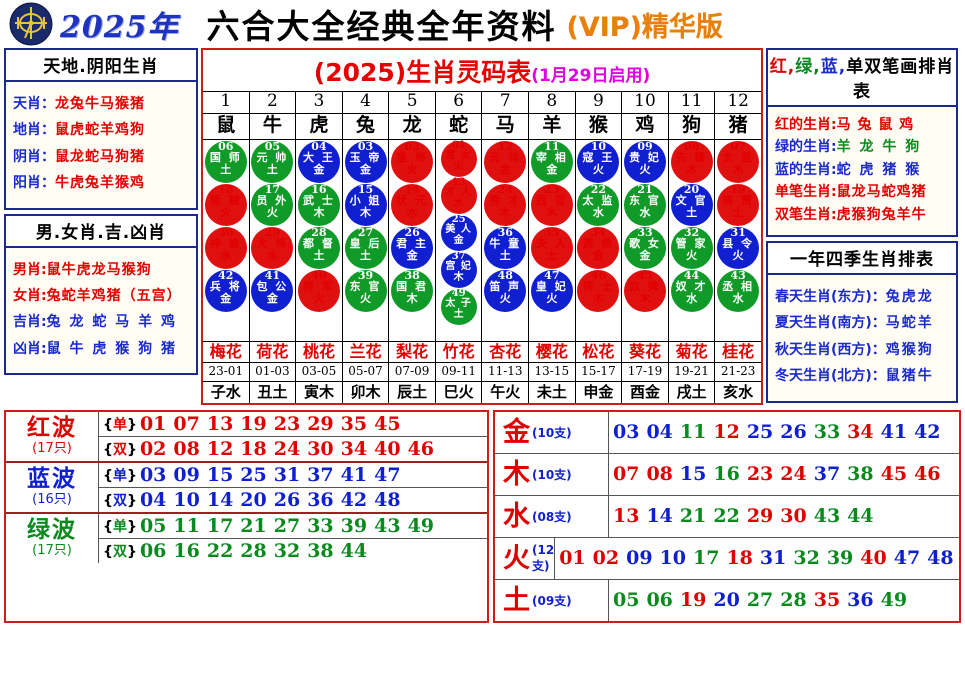 The width and height of the screenshot is (965, 676). What do you see at coordinates (366, 256) in the screenshot?
I see `ball-element: 土` at bounding box center [366, 256].